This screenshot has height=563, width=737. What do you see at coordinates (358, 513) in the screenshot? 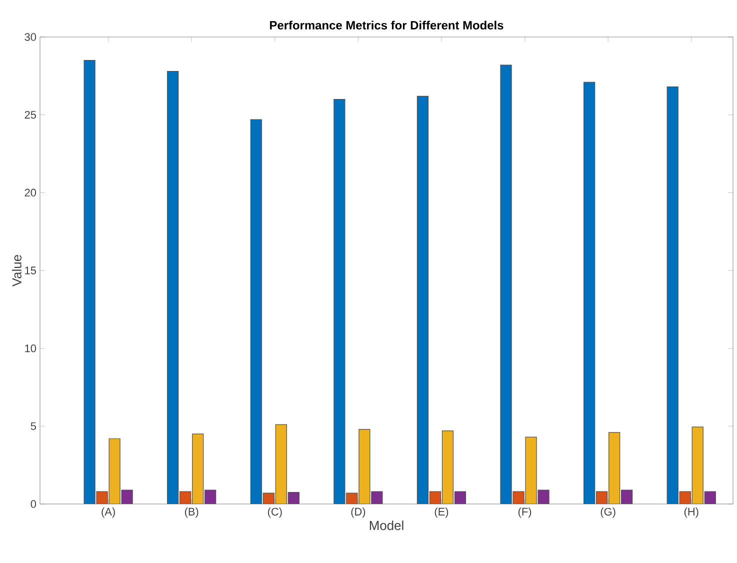
I see `x-tick-label: (D)` at bounding box center [358, 513].